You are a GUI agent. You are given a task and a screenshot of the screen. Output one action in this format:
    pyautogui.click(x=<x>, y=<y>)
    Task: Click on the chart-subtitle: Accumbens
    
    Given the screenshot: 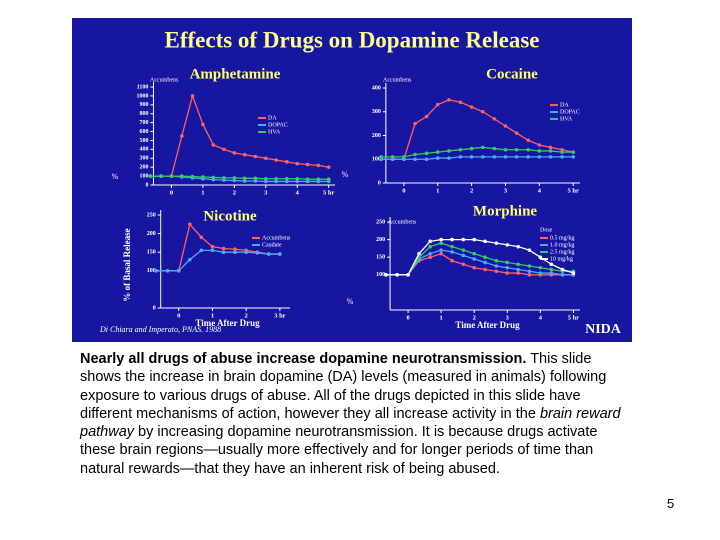 What is the action you would take?
    pyautogui.click(x=402, y=222)
    